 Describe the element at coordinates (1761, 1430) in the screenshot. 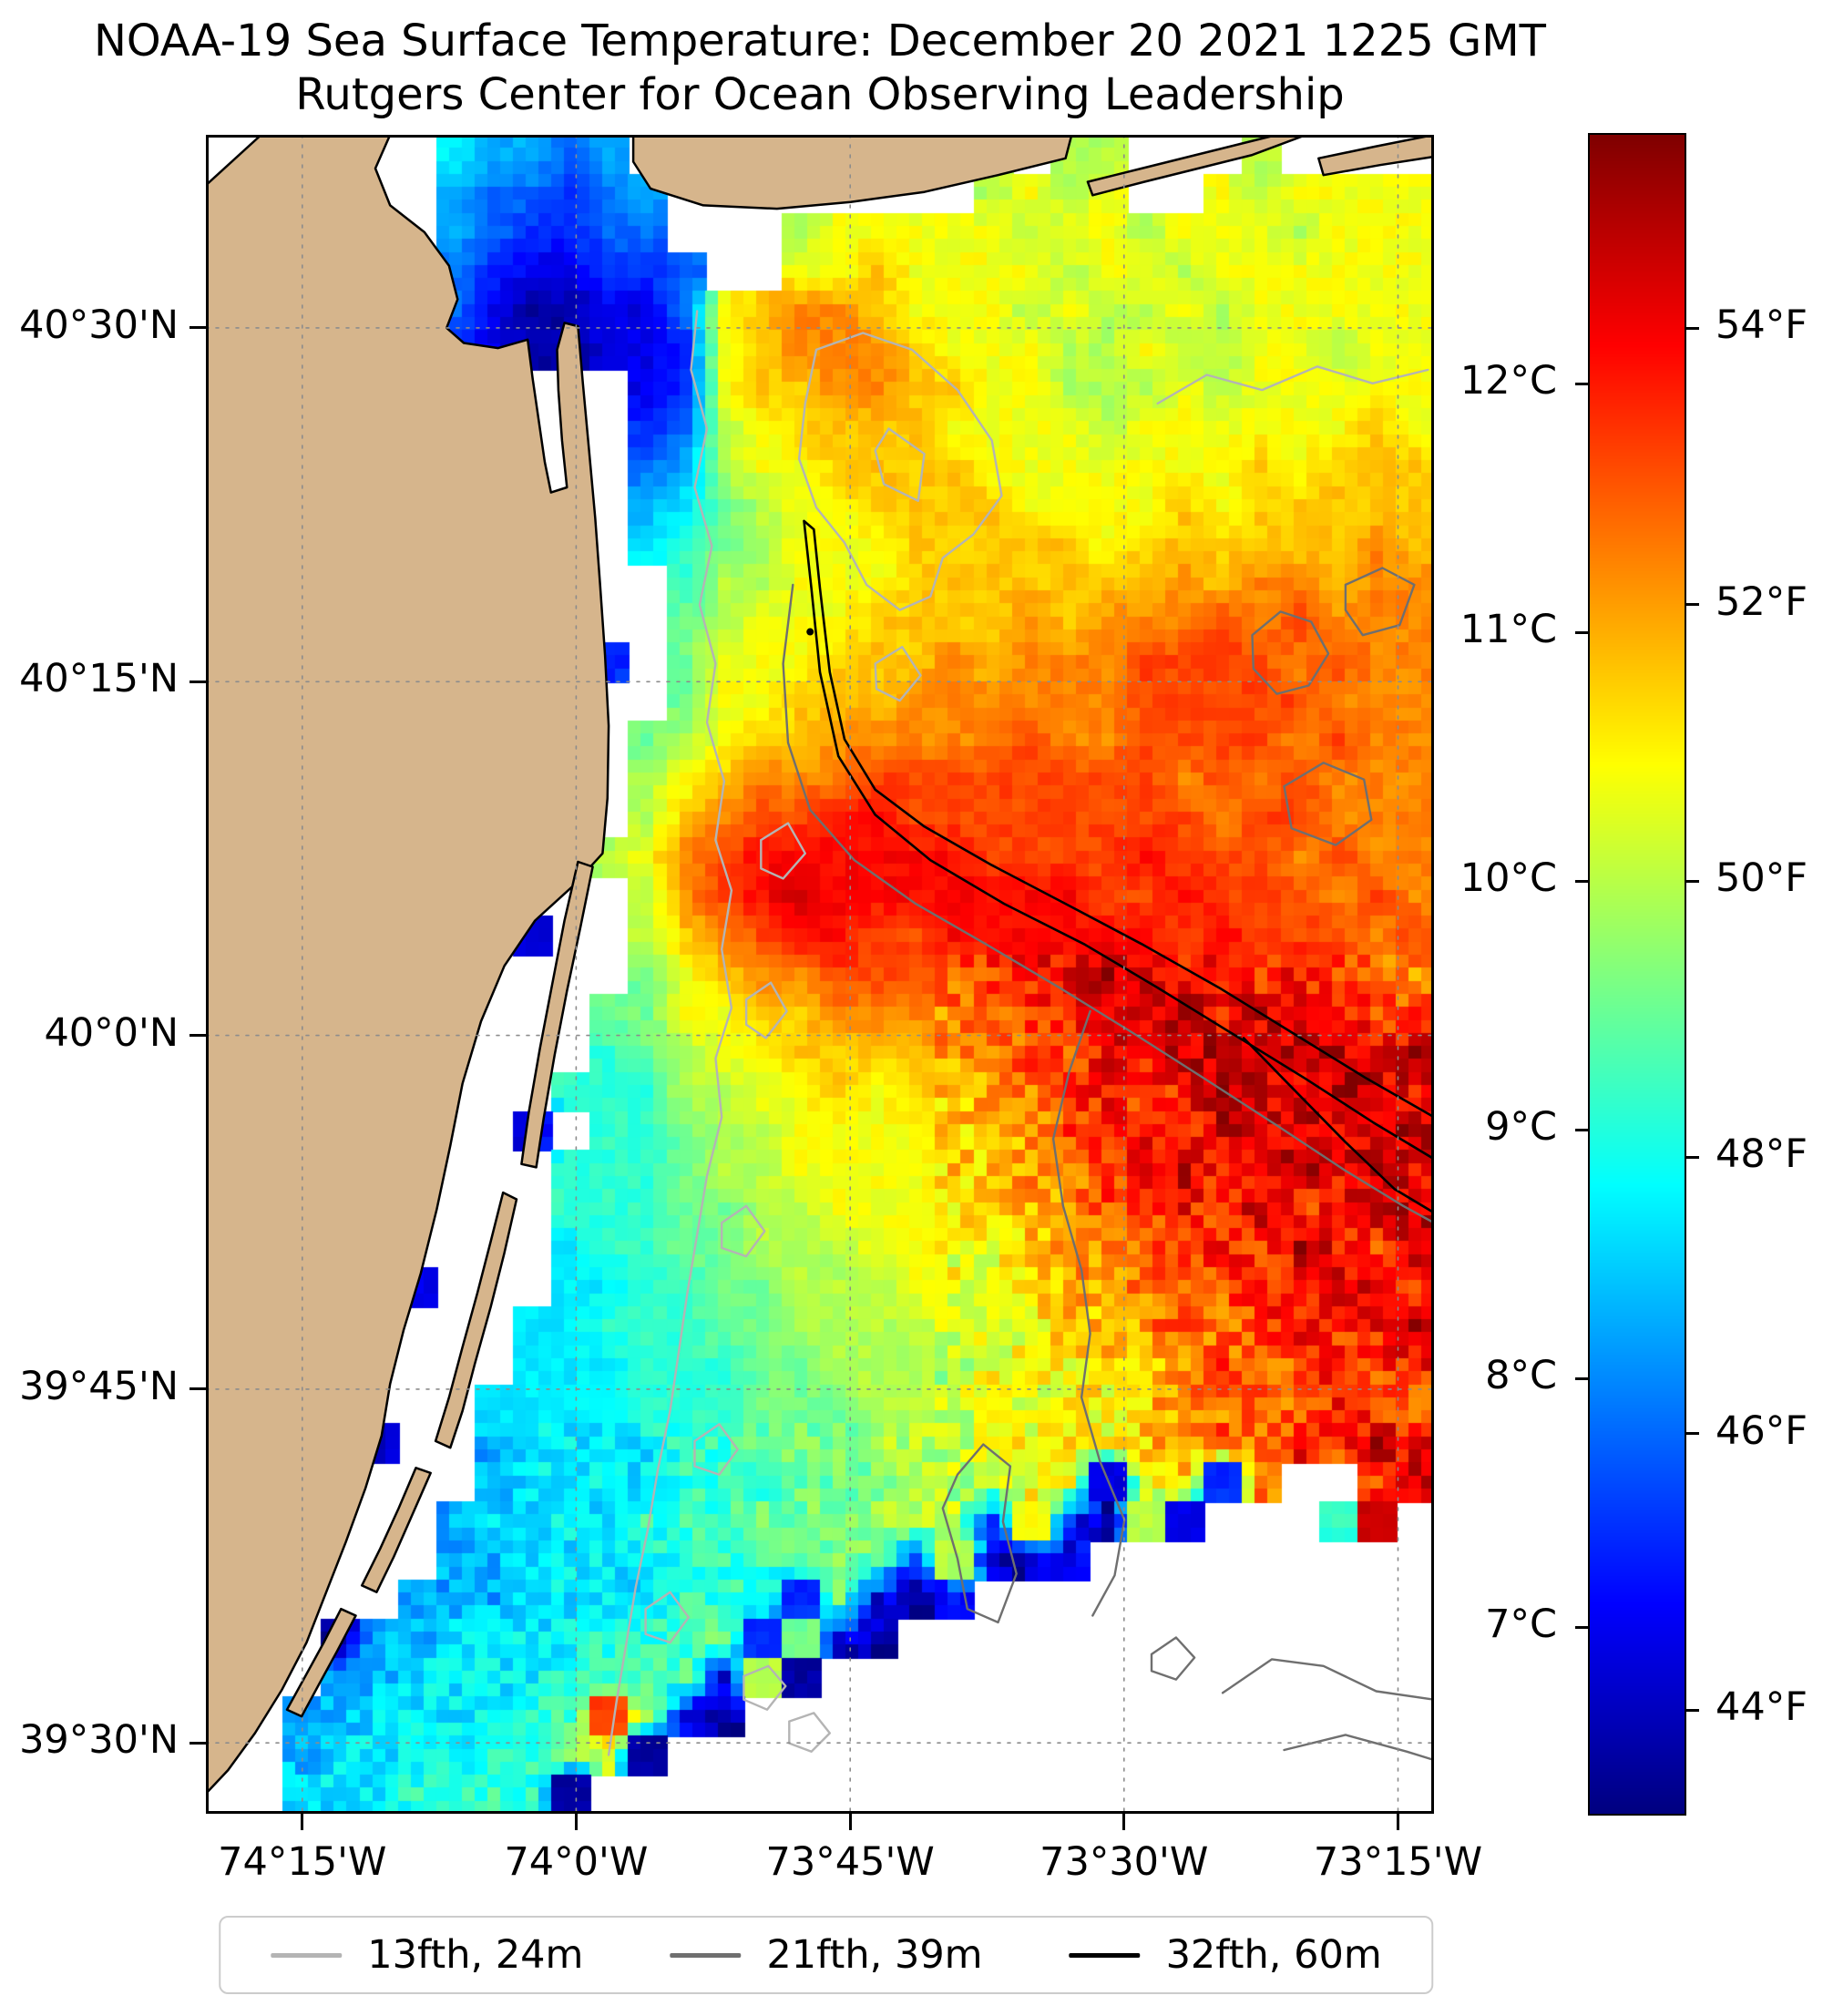

I see `cbar-f-label-4: 46°F` at that location.